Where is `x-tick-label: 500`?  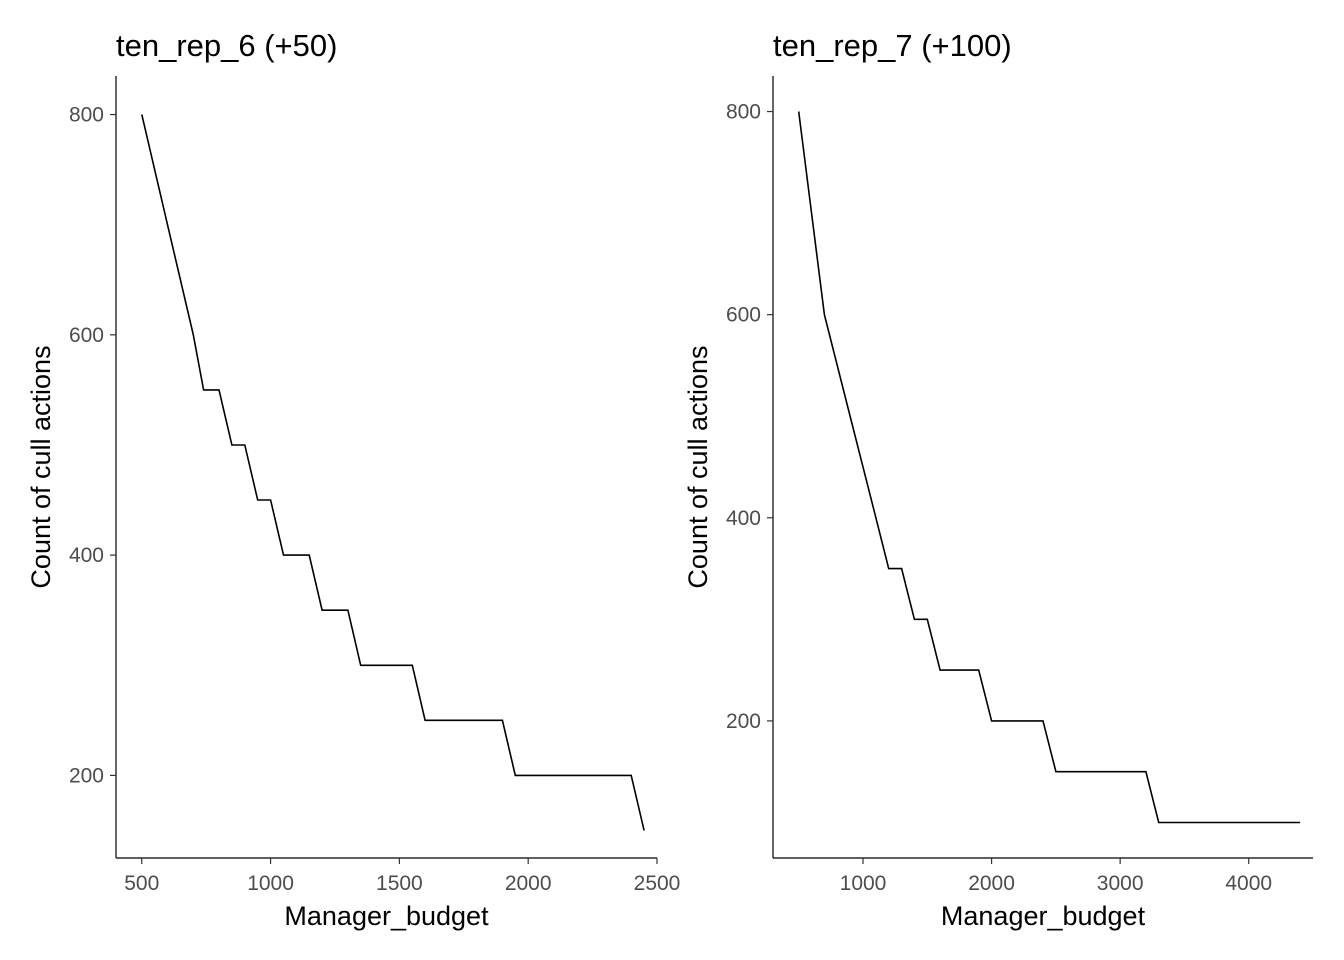
x-tick-label: 500 is located at coordinates (141, 883).